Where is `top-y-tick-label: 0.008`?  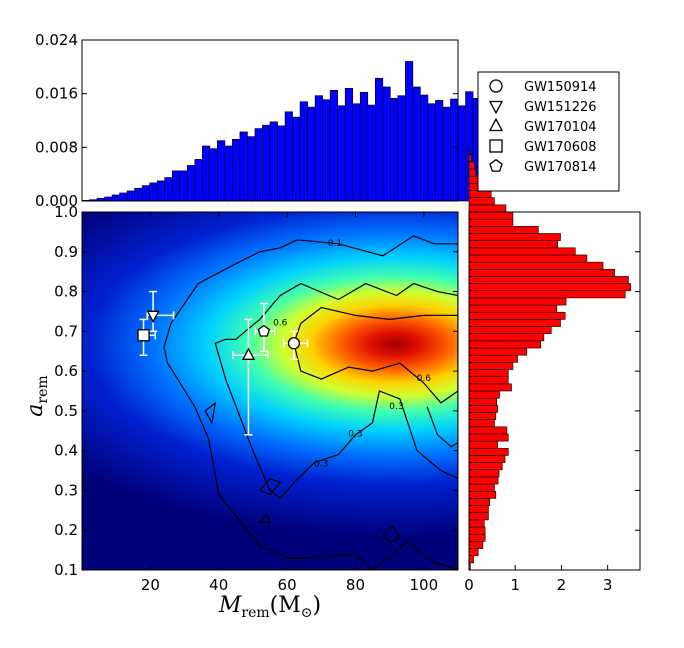 top-y-tick-label: 0.008 is located at coordinates (56, 147).